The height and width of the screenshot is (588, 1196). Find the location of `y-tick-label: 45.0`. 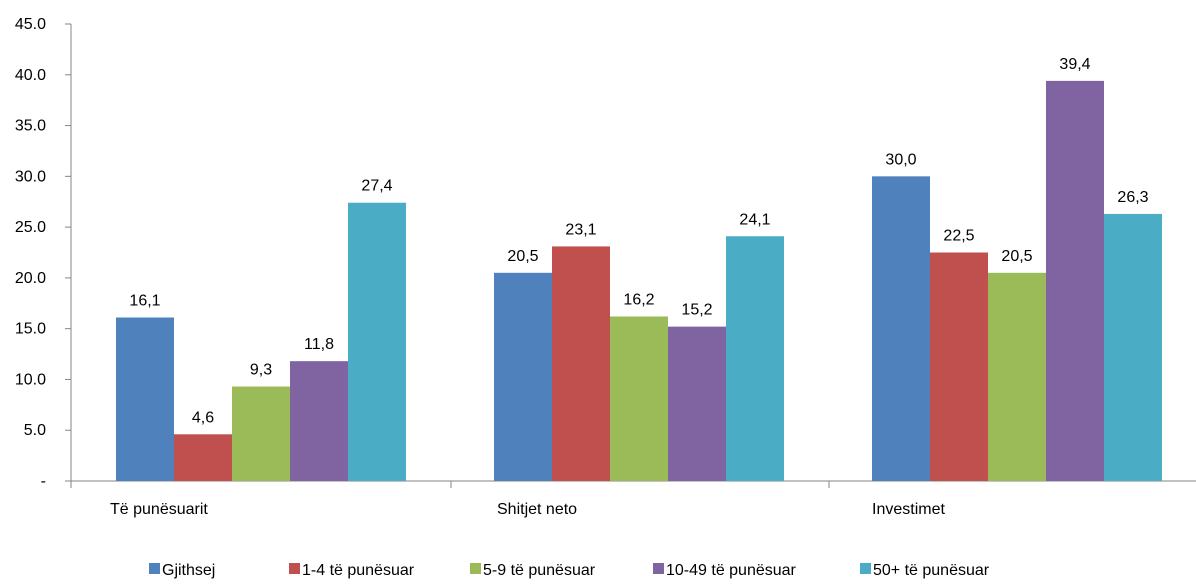

y-tick-label: 45.0 is located at coordinates (30, 24).